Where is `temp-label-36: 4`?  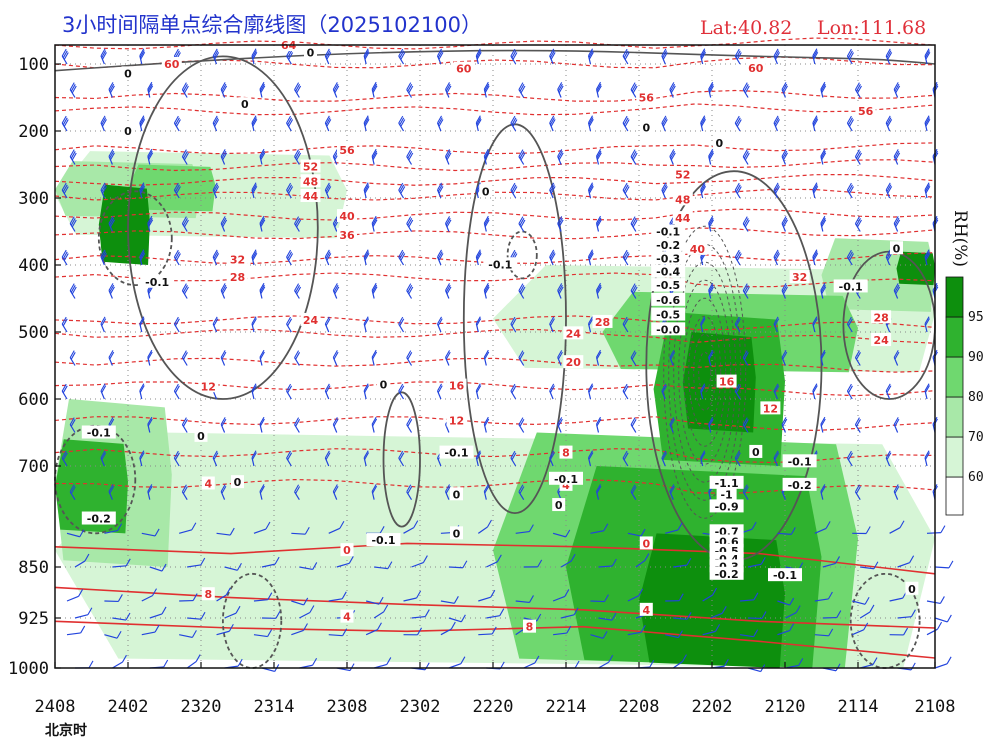 temp-label-36: 4 is located at coordinates (347, 617).